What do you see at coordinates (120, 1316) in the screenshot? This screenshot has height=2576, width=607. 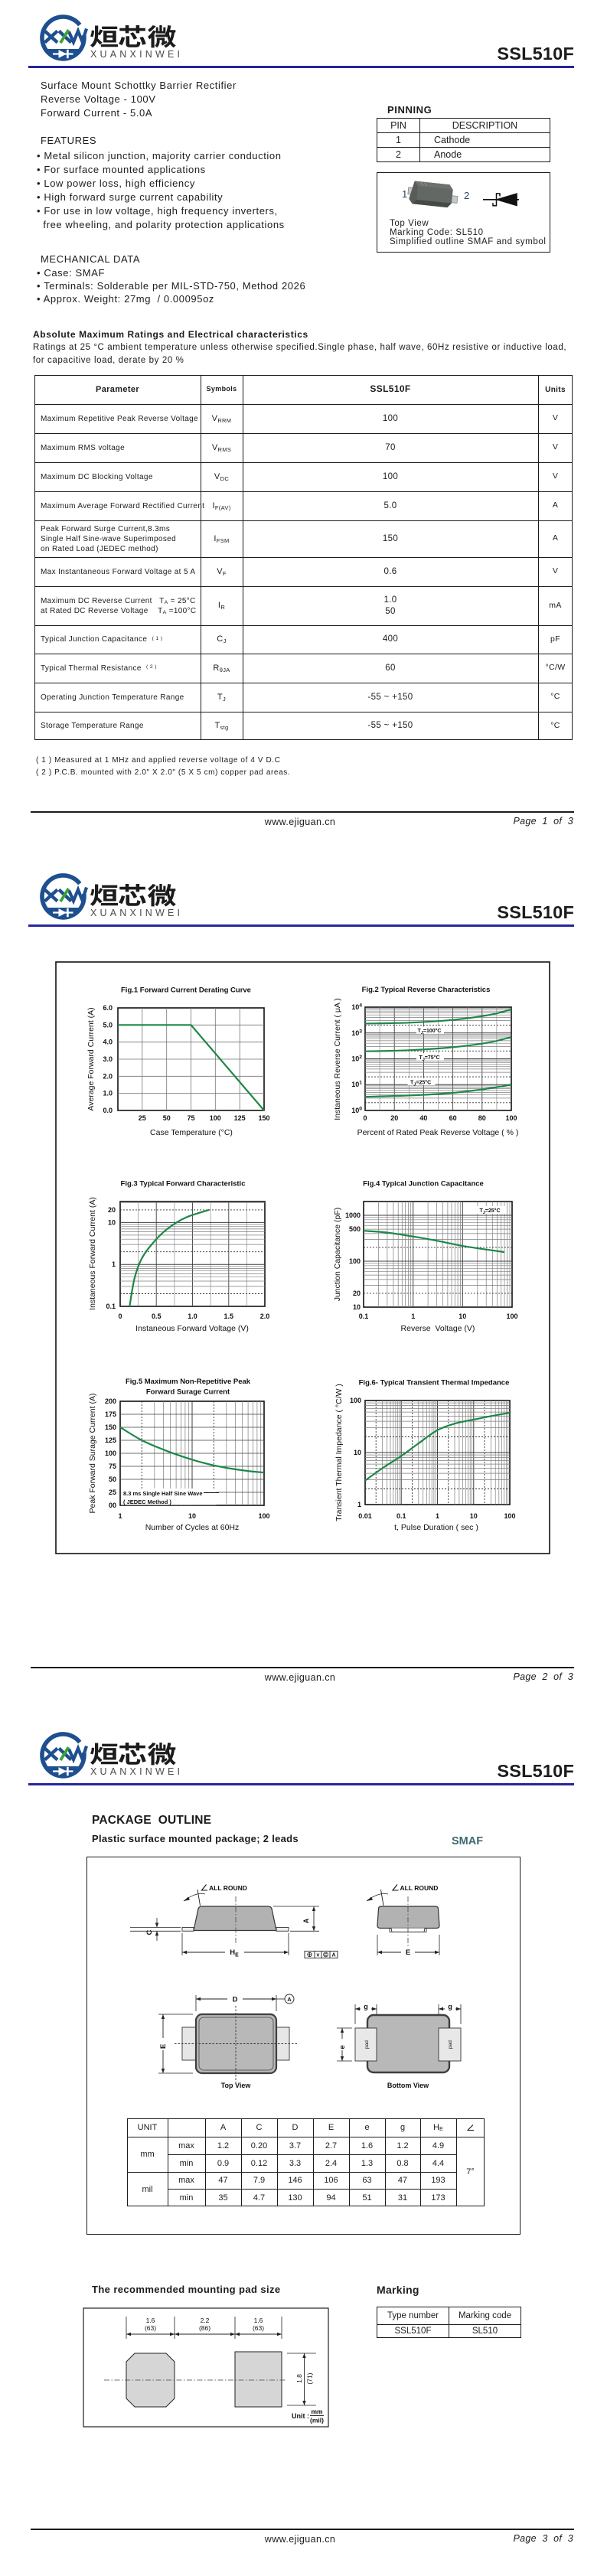 I see `svg-text: 0` at bounding box center [120, 1316].